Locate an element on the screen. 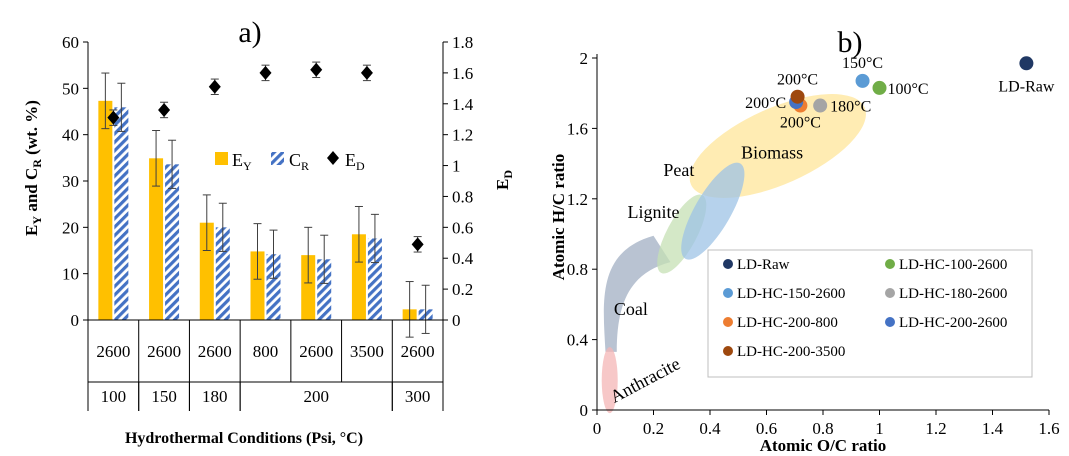 The height and width of the screenshot is (456, 1069). chart-b-x-tick-label: 0.2 is located at coordinates (653, 428).